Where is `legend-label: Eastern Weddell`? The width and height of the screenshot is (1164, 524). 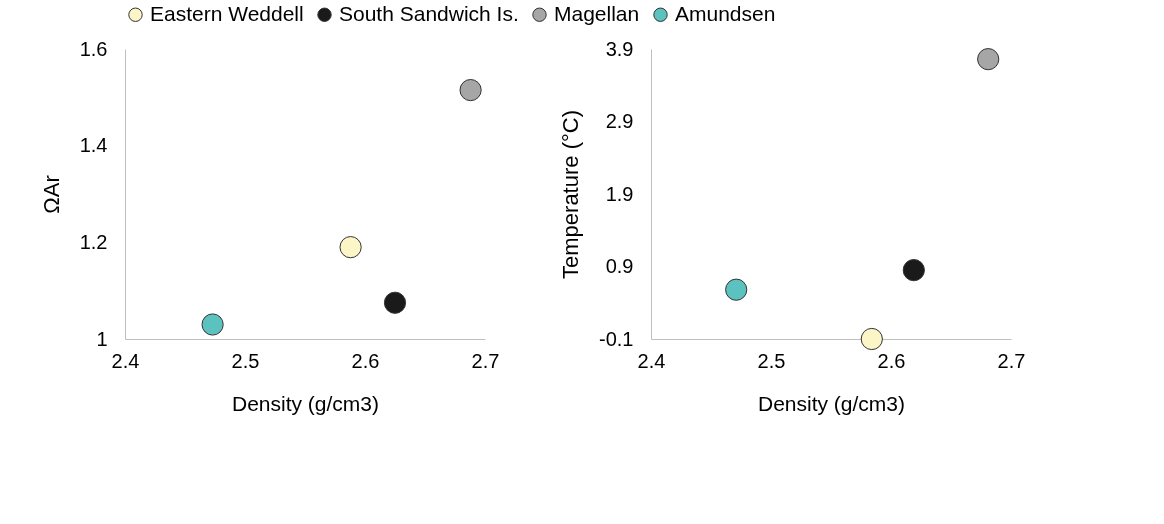 legend-label: Eastern Weddell is located at coordinates (227, 13).